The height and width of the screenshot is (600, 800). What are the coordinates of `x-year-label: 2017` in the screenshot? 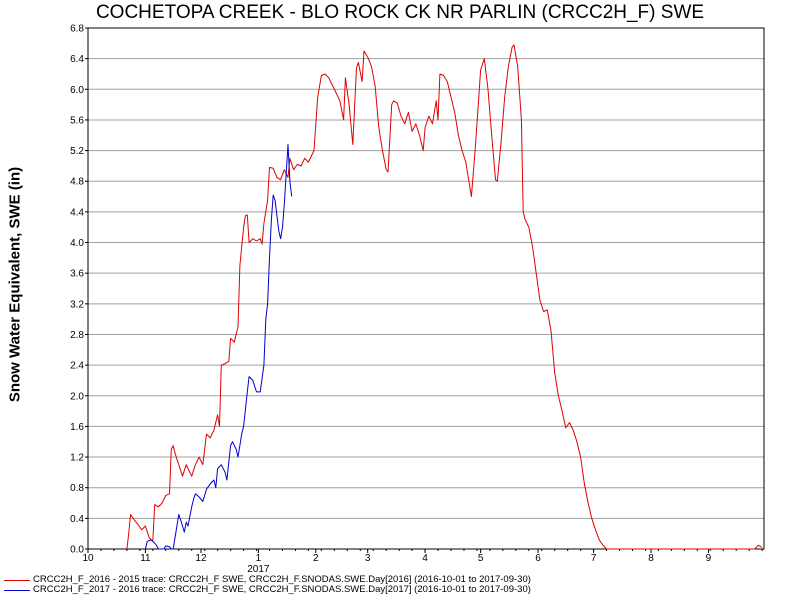 It's located at (258, 569).